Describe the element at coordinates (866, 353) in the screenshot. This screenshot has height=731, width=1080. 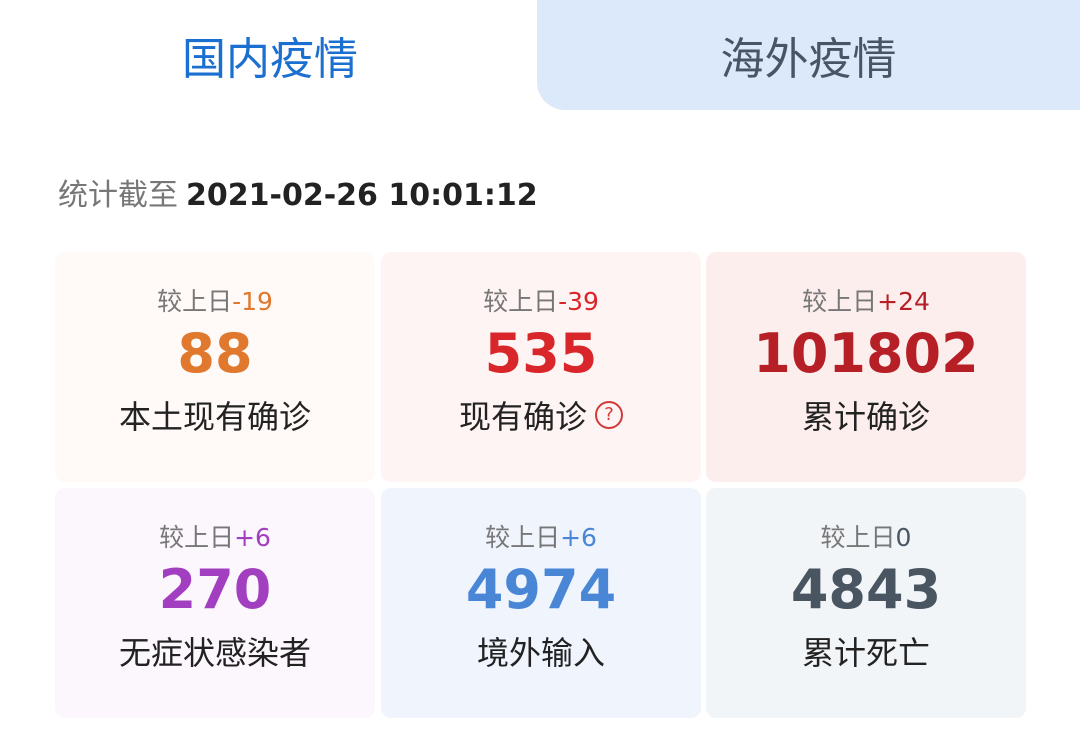
I see `stat-value: 101802` at that location.